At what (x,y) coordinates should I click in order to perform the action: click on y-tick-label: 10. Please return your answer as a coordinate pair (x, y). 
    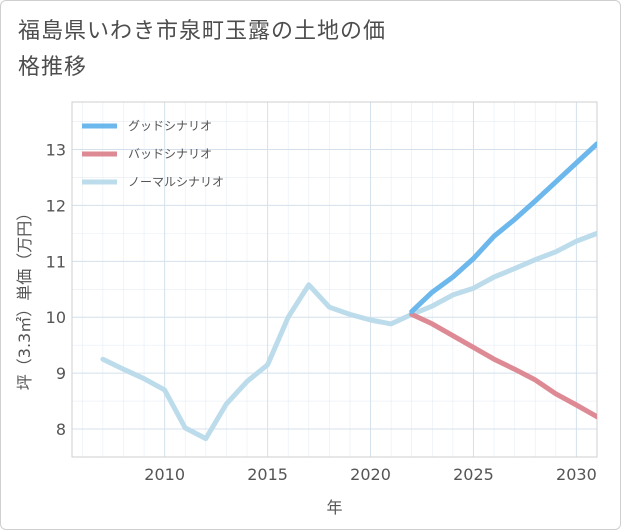
    Looking at the image, I should click on (56, 317).